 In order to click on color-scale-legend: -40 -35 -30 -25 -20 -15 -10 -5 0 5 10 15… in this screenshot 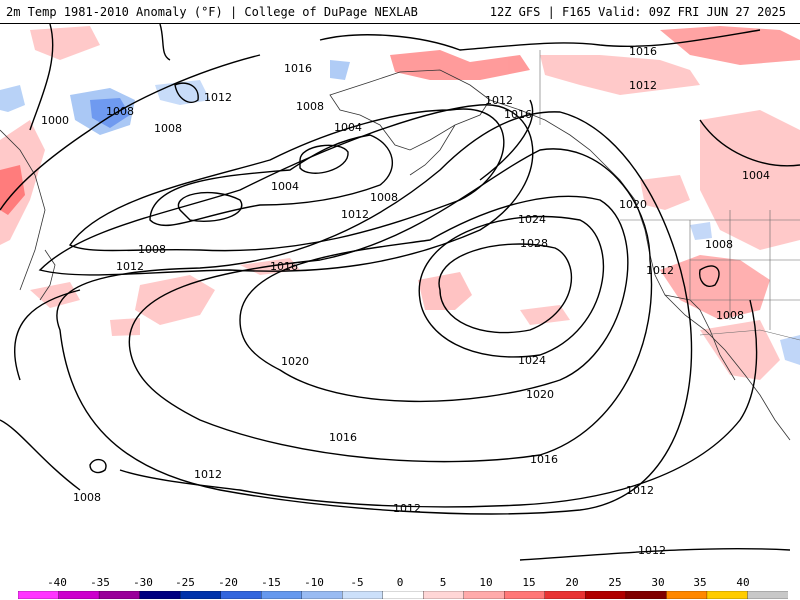, I will do `click(400, 588)`.